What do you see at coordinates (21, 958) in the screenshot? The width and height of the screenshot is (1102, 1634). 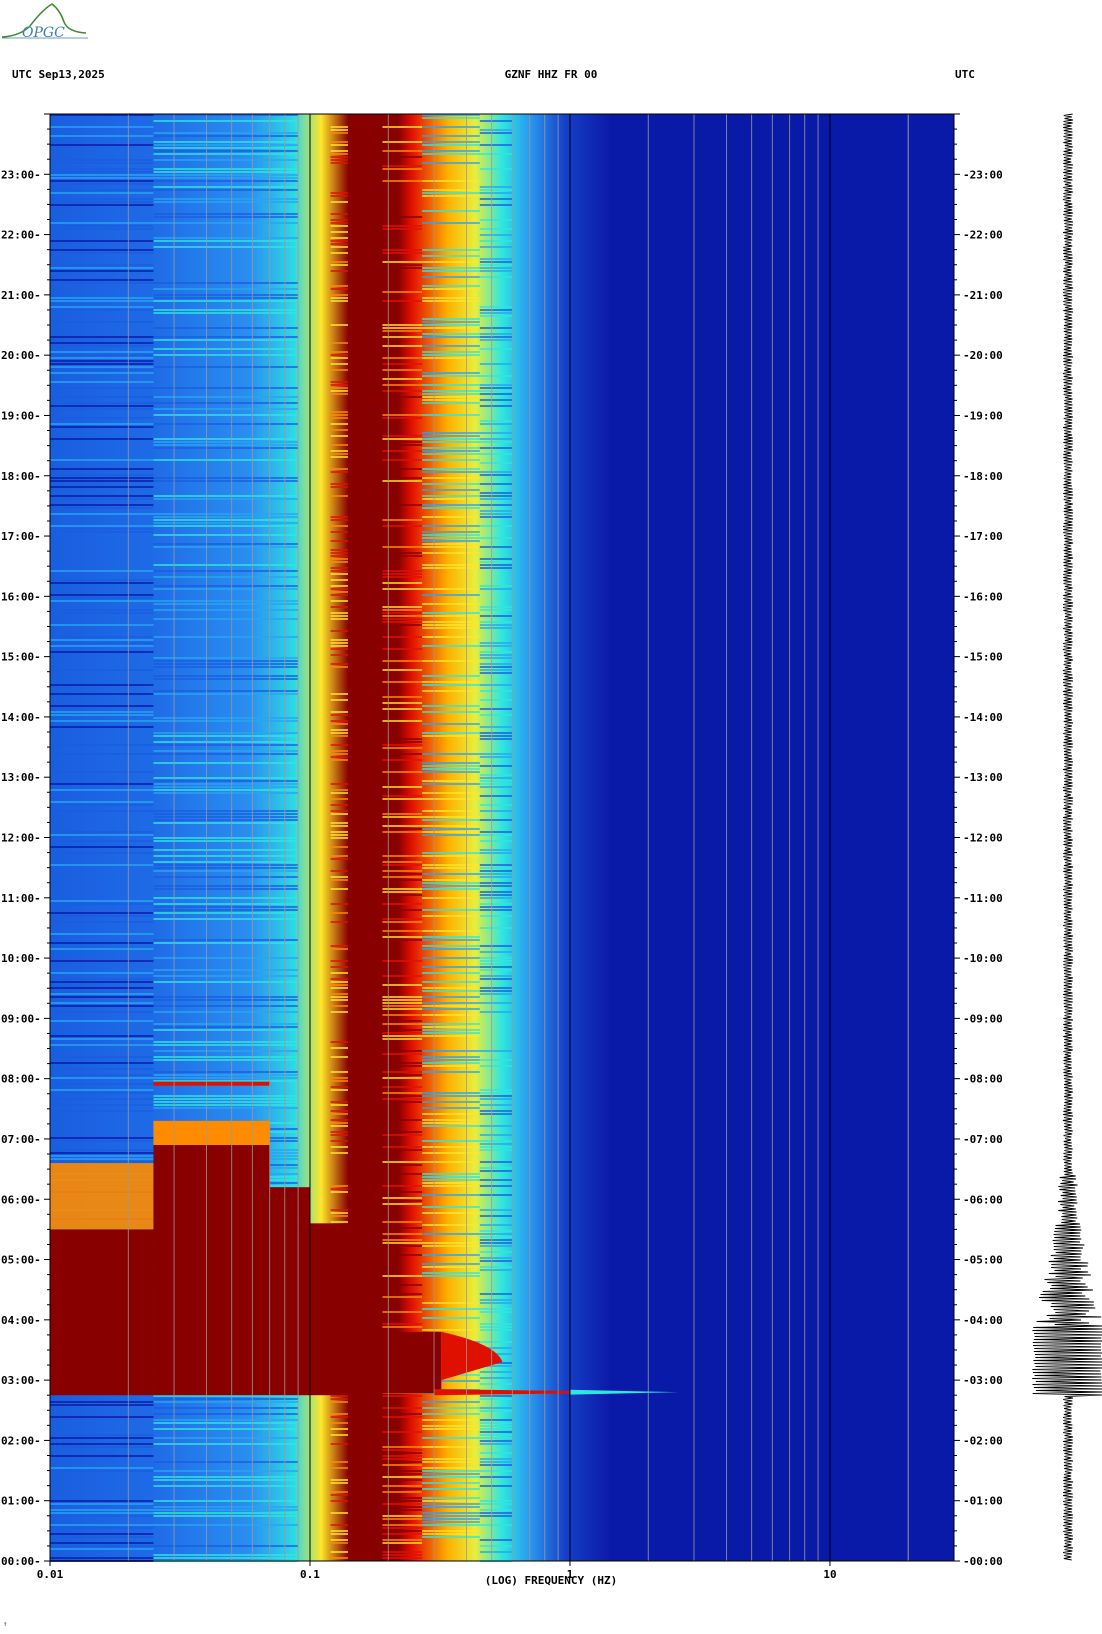 I see `time-tick-label: 10:00-` at bounding box center [21, 958].